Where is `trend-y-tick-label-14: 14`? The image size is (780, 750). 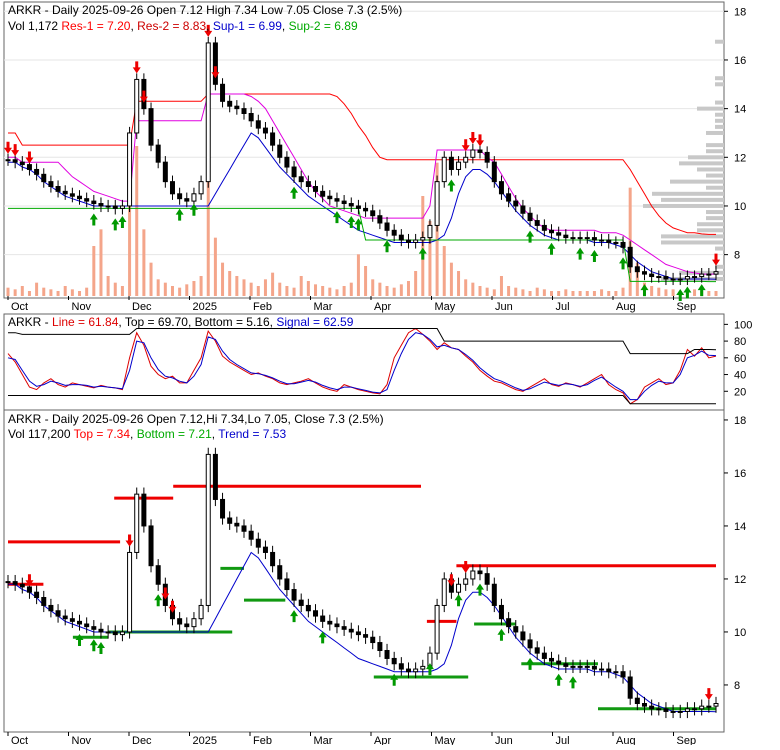
trend-y-tick-label-14: 14 is located at coordinates (740, 527).